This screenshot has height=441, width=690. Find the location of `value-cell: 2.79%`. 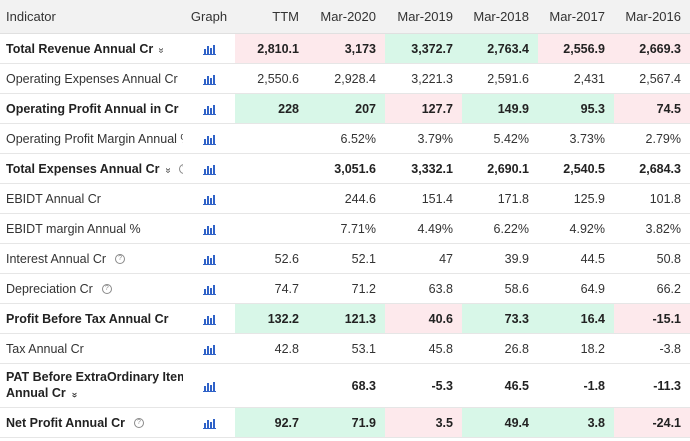

value-cell: 2.79% is located at coordinates (652, 138).